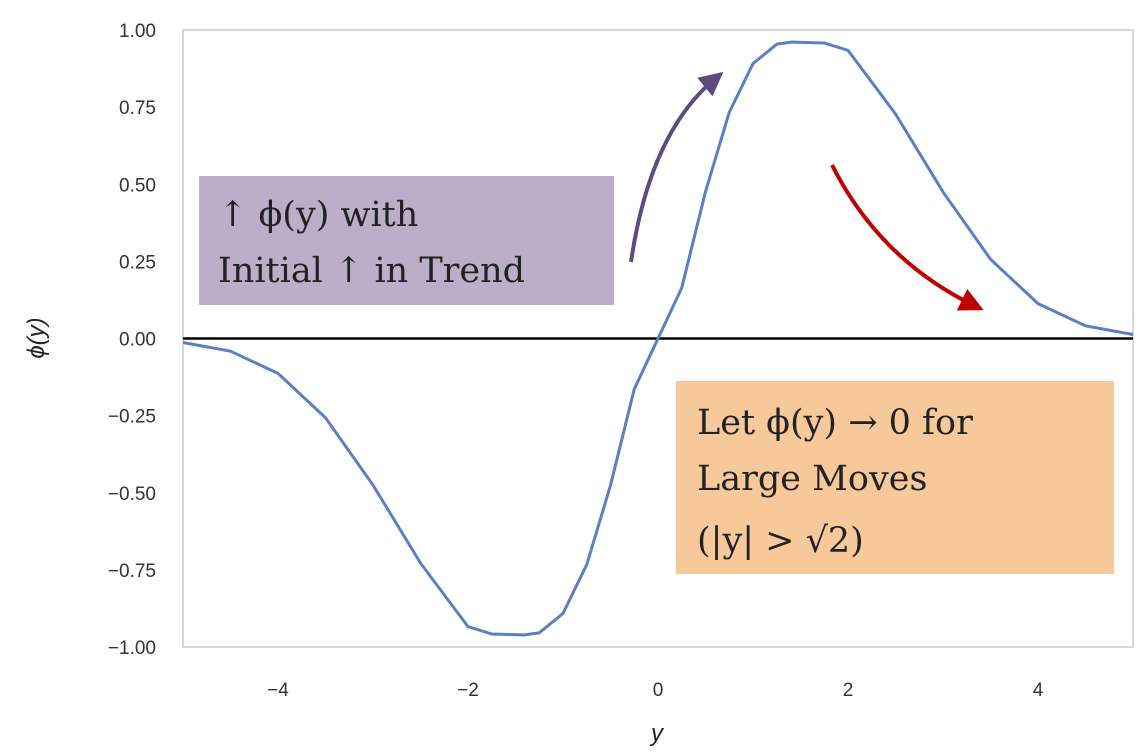  What do you see at coordinates (468, 690) in the screenshot?
I see `x-tick-label: −2` at bounding box center [468, 690].